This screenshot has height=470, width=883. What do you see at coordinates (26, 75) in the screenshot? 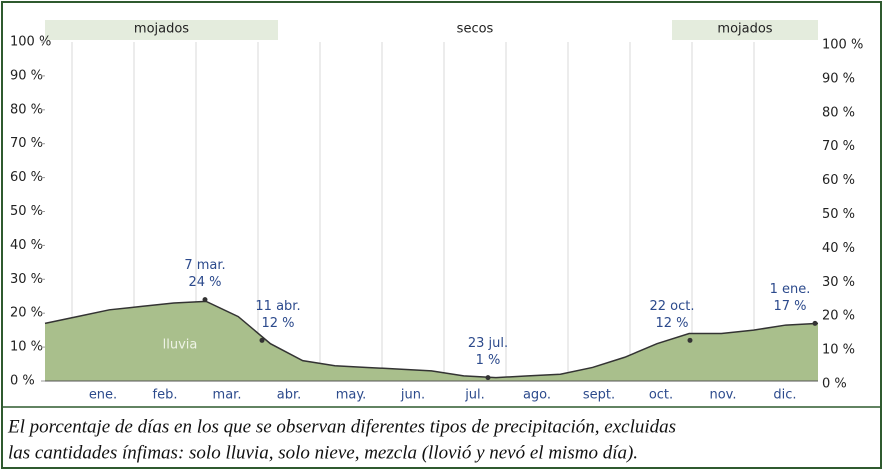
I see `y-tick-label: 90 %` at bounding box center [26, 75].